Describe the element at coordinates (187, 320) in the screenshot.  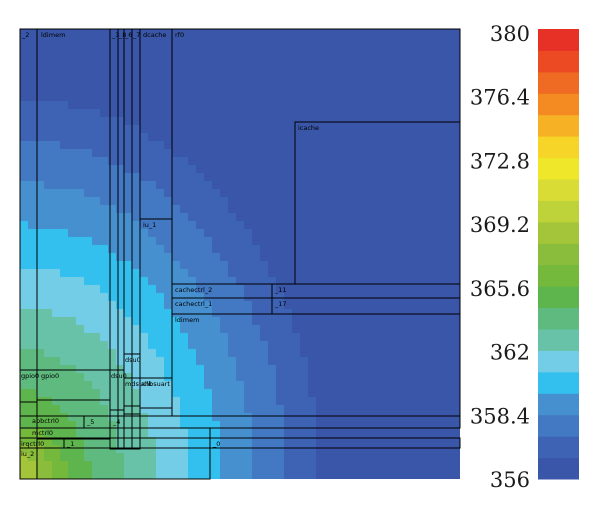
I see `floorplan-block-label: ldimem` at that location.